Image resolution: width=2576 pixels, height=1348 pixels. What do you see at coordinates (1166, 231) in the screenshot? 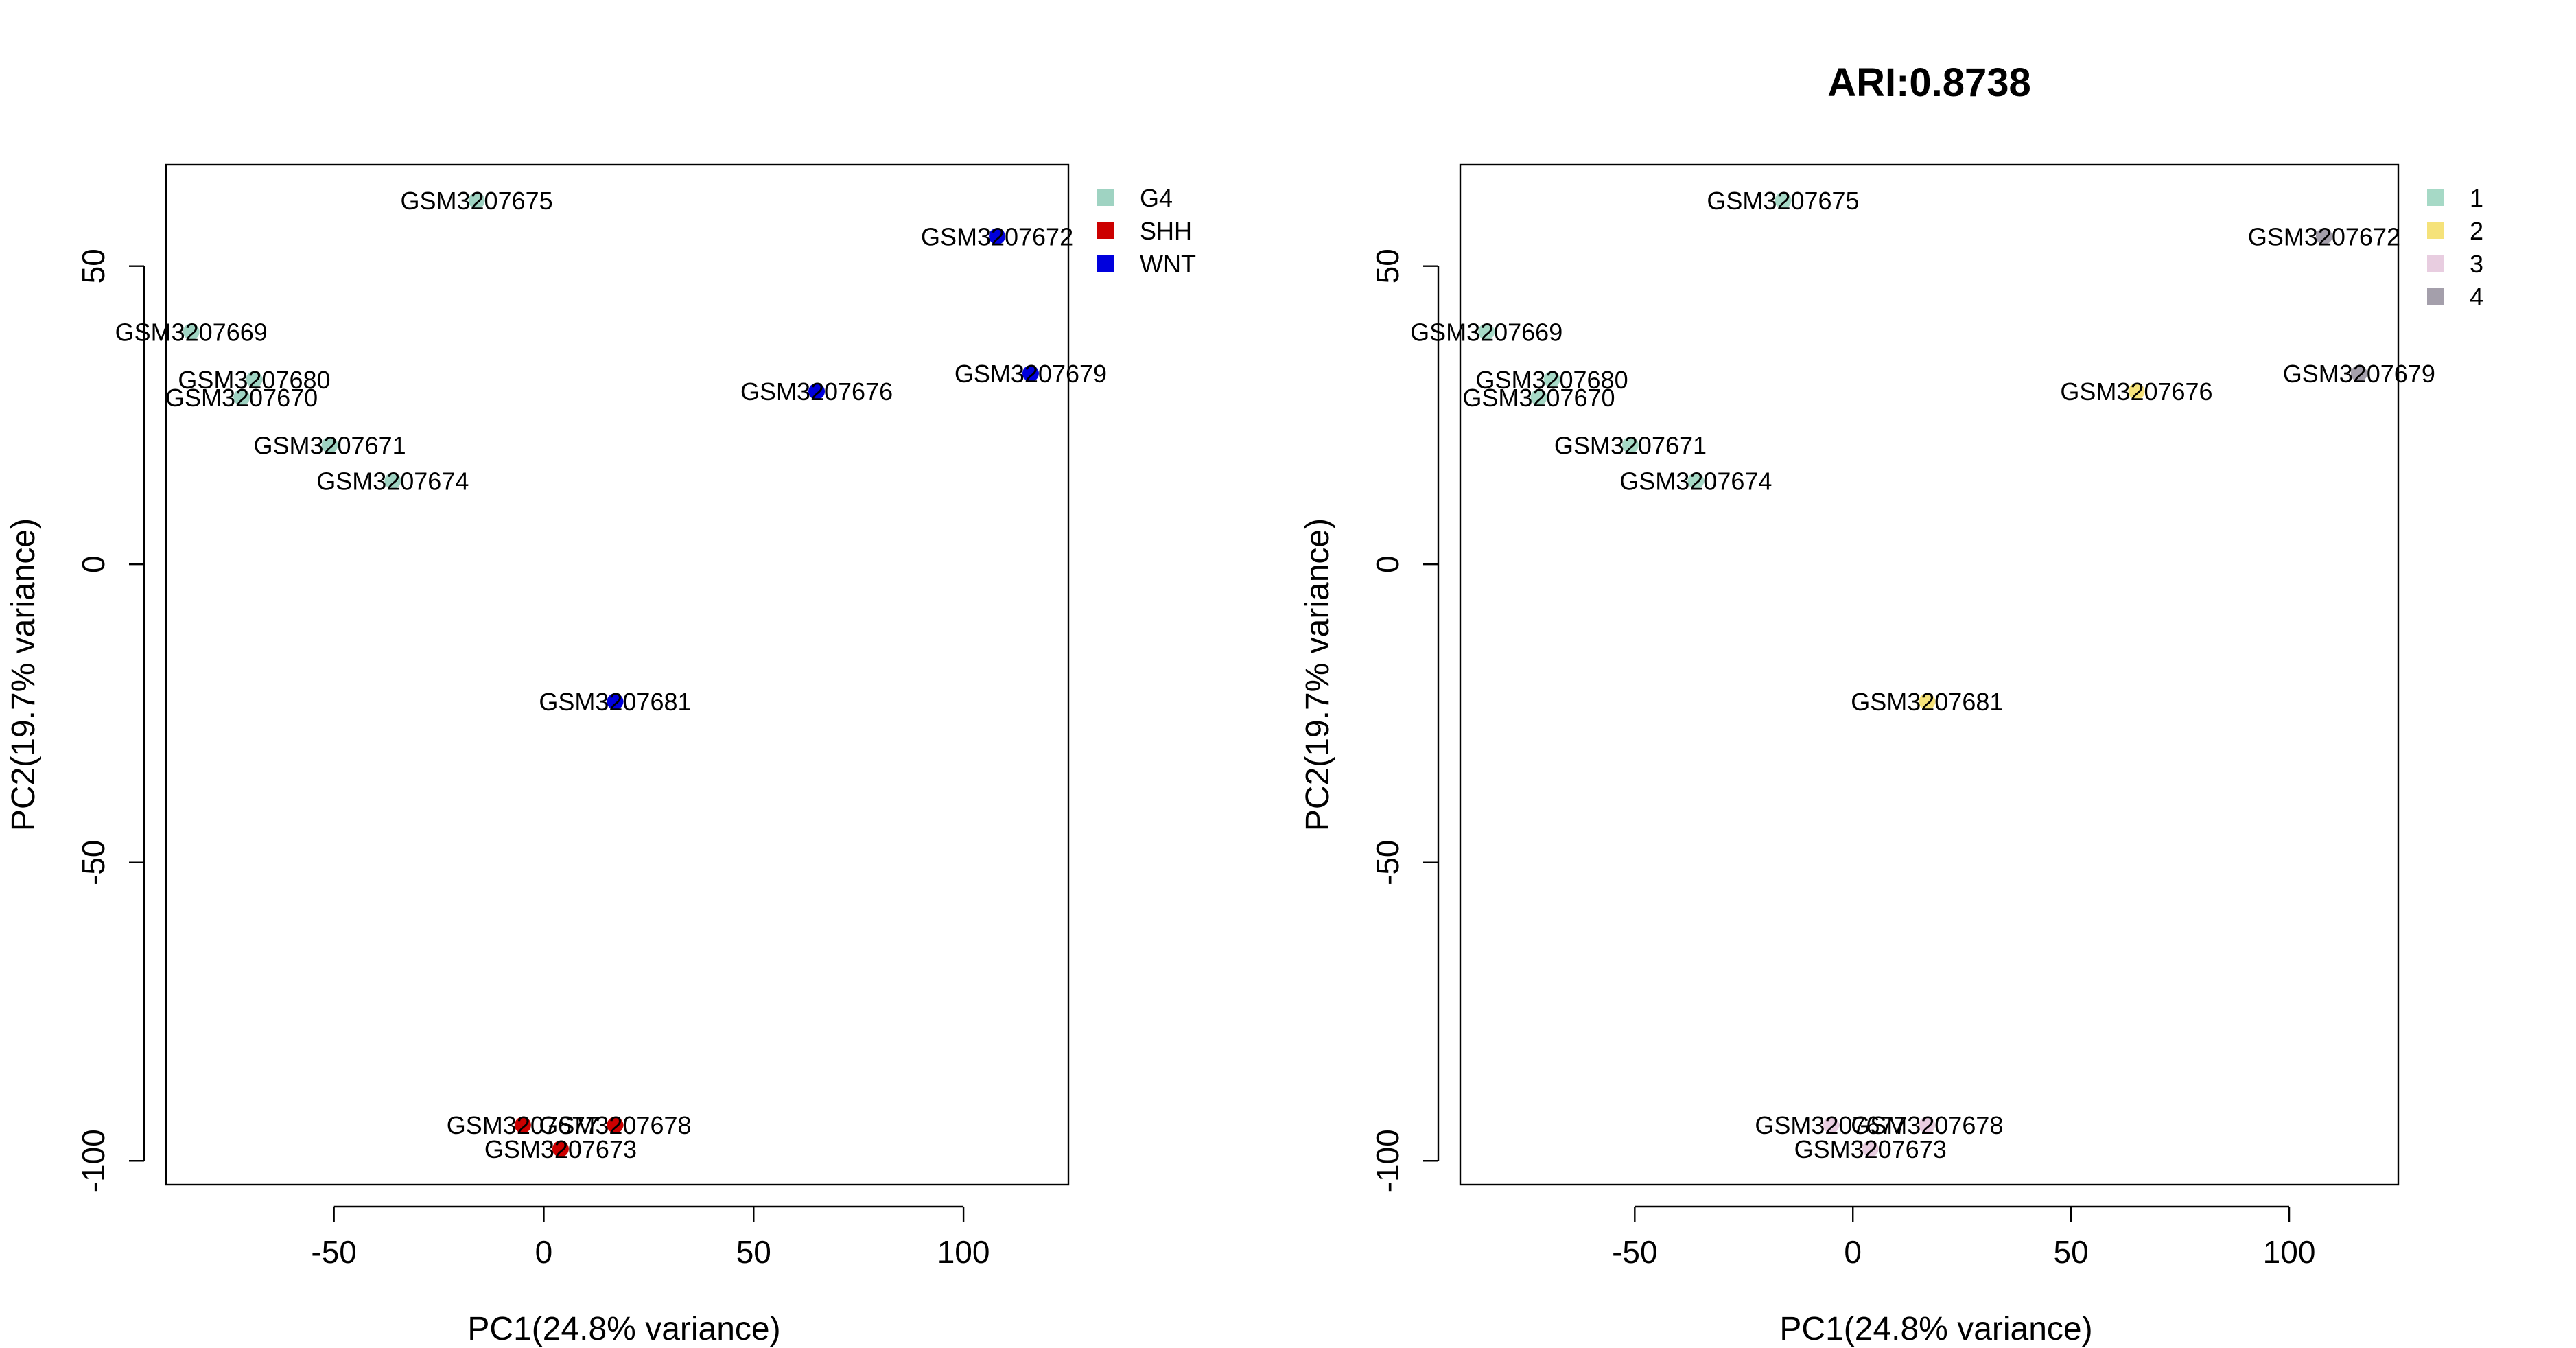
I see `legend-label: SHH` at bounding box center [1166, 231].